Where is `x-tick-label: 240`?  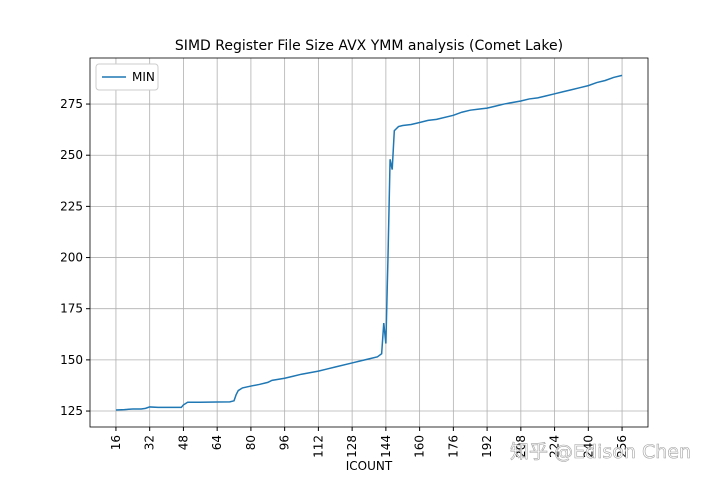 x-tick-label: 240 is located at coordinates (588, 446).